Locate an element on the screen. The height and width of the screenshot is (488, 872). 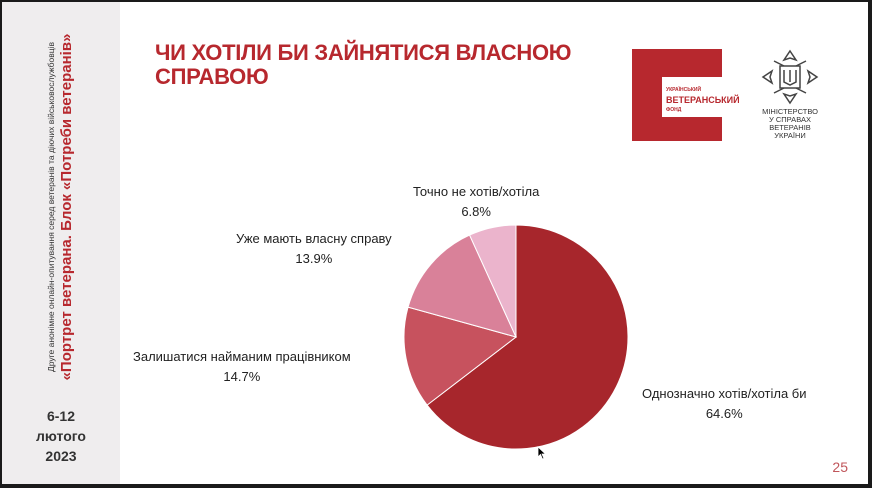
slice-label-definitely-no: Точно не хотів/хотіла 6.8% is located at coordinates (476, 202).